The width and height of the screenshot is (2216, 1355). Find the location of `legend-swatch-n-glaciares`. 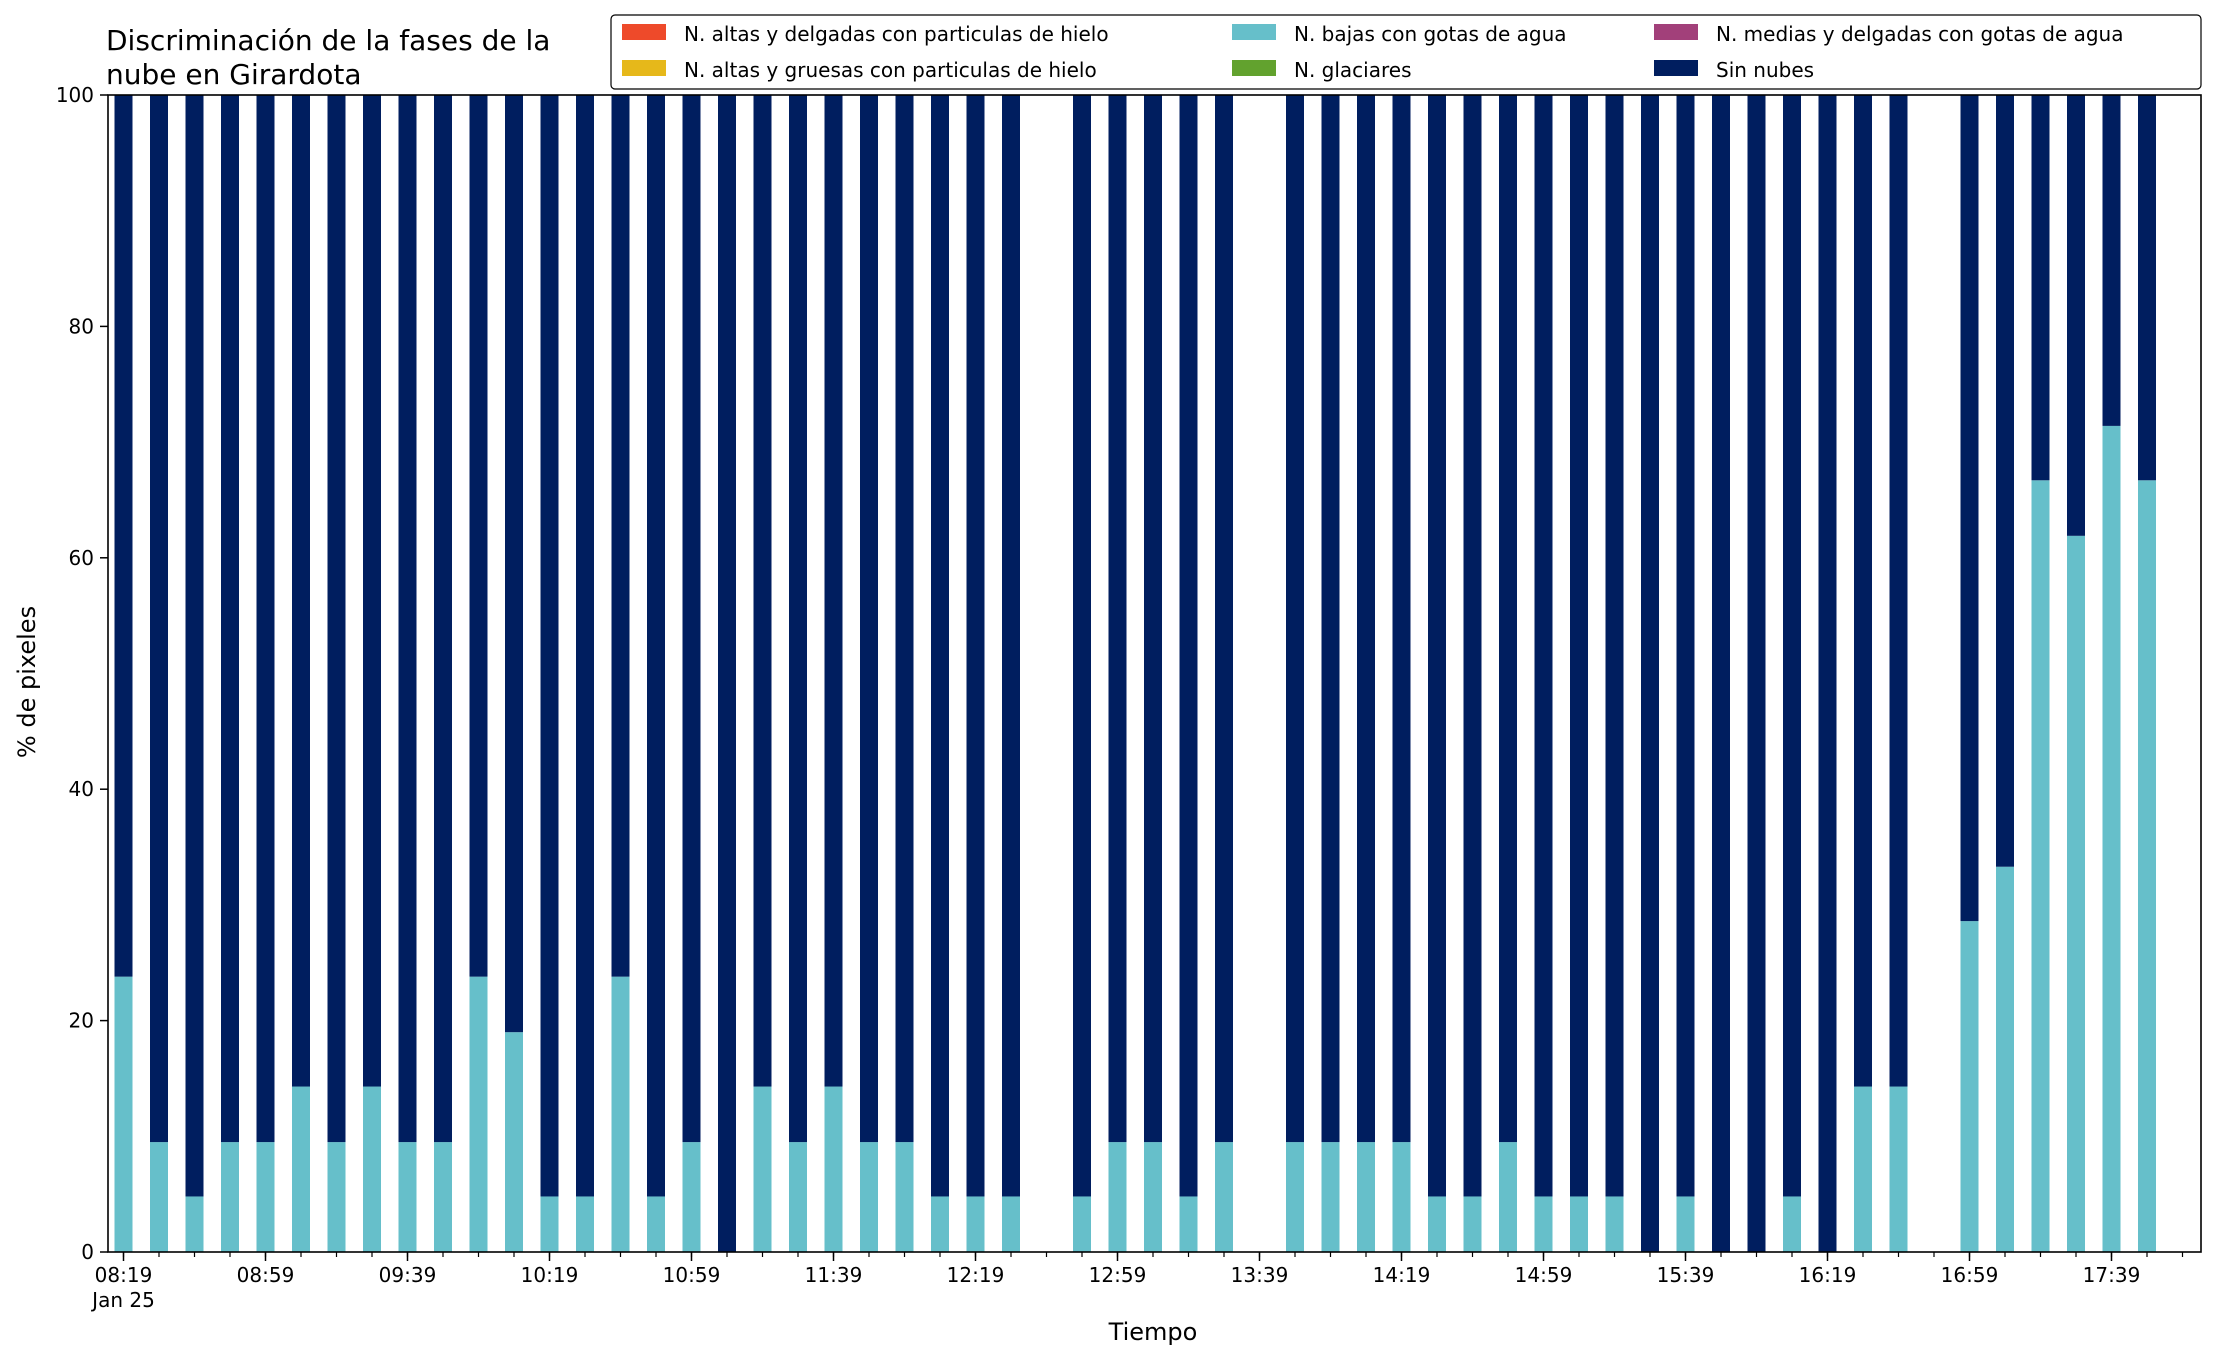

legend-swatch-n-glaciares is located at coordinates (1254, 68).